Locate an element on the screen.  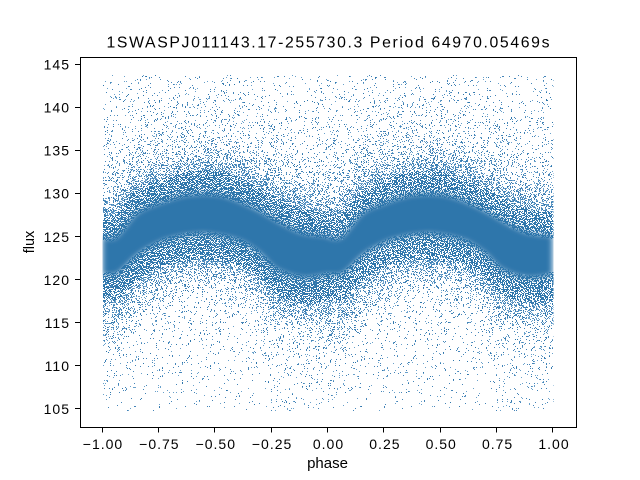
svg-text: 0.00 is located at coordinates (328, 444).